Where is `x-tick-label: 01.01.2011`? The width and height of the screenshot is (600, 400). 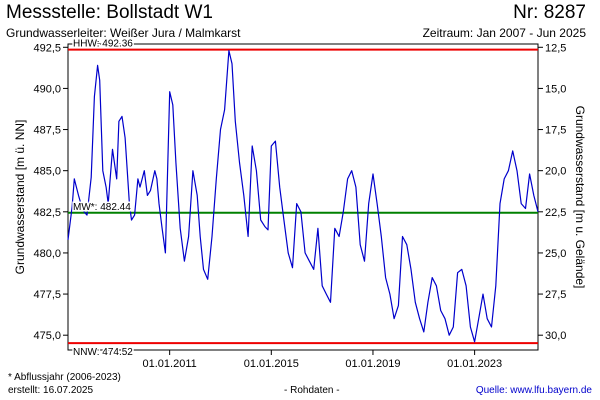
x-tick-label: 01.01.2011 is located at coordinates (170, 364).